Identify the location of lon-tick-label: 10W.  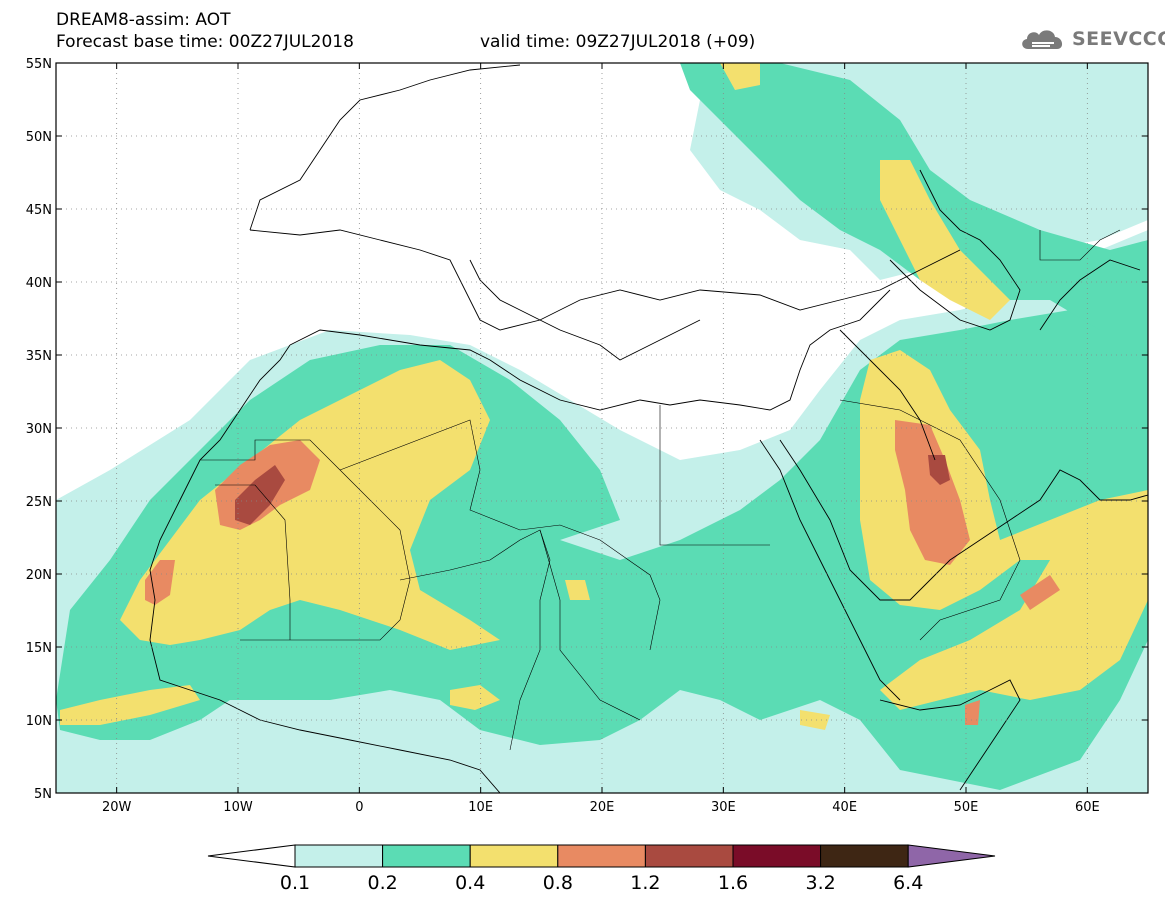
(238, 807).